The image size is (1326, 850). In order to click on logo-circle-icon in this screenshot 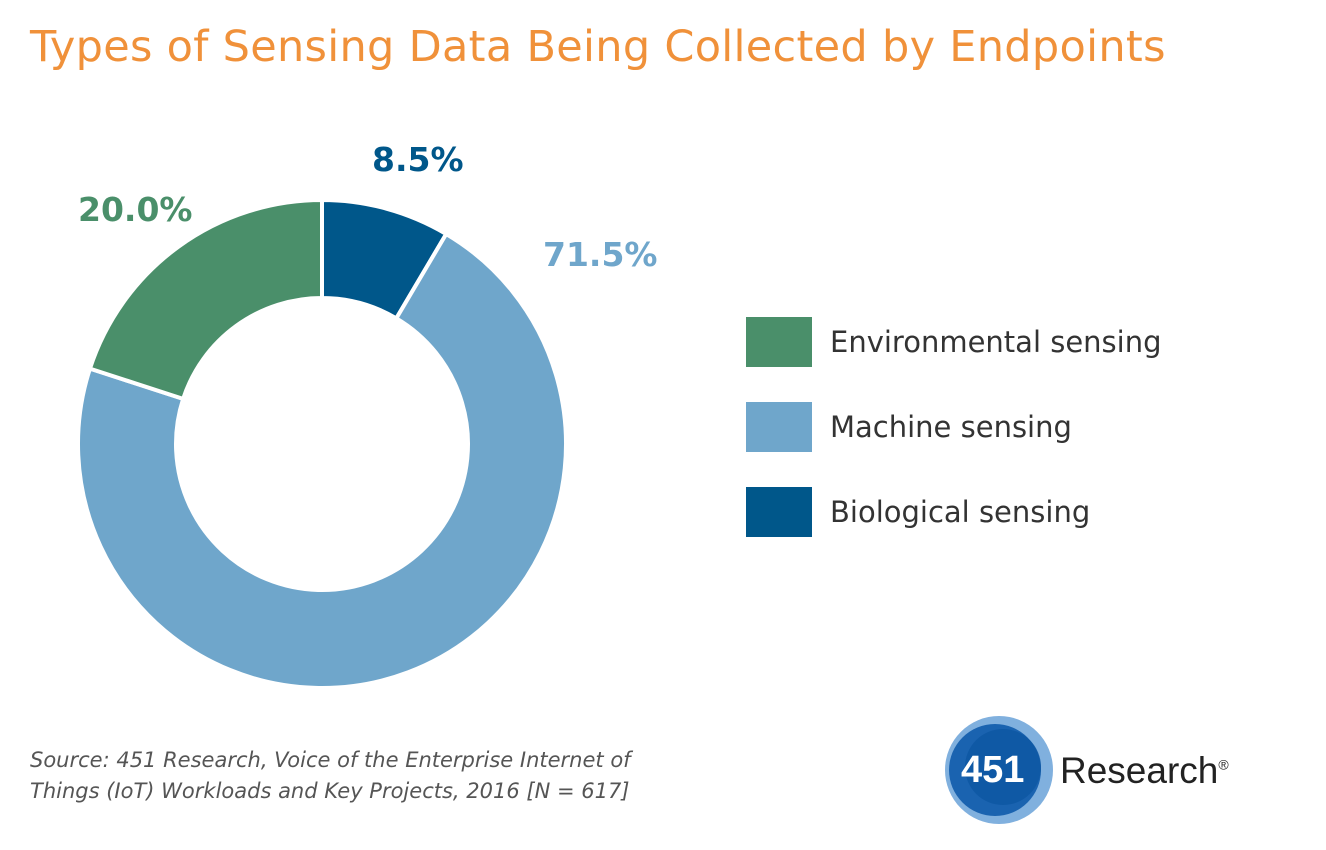, I will do `click(999, 770)`.